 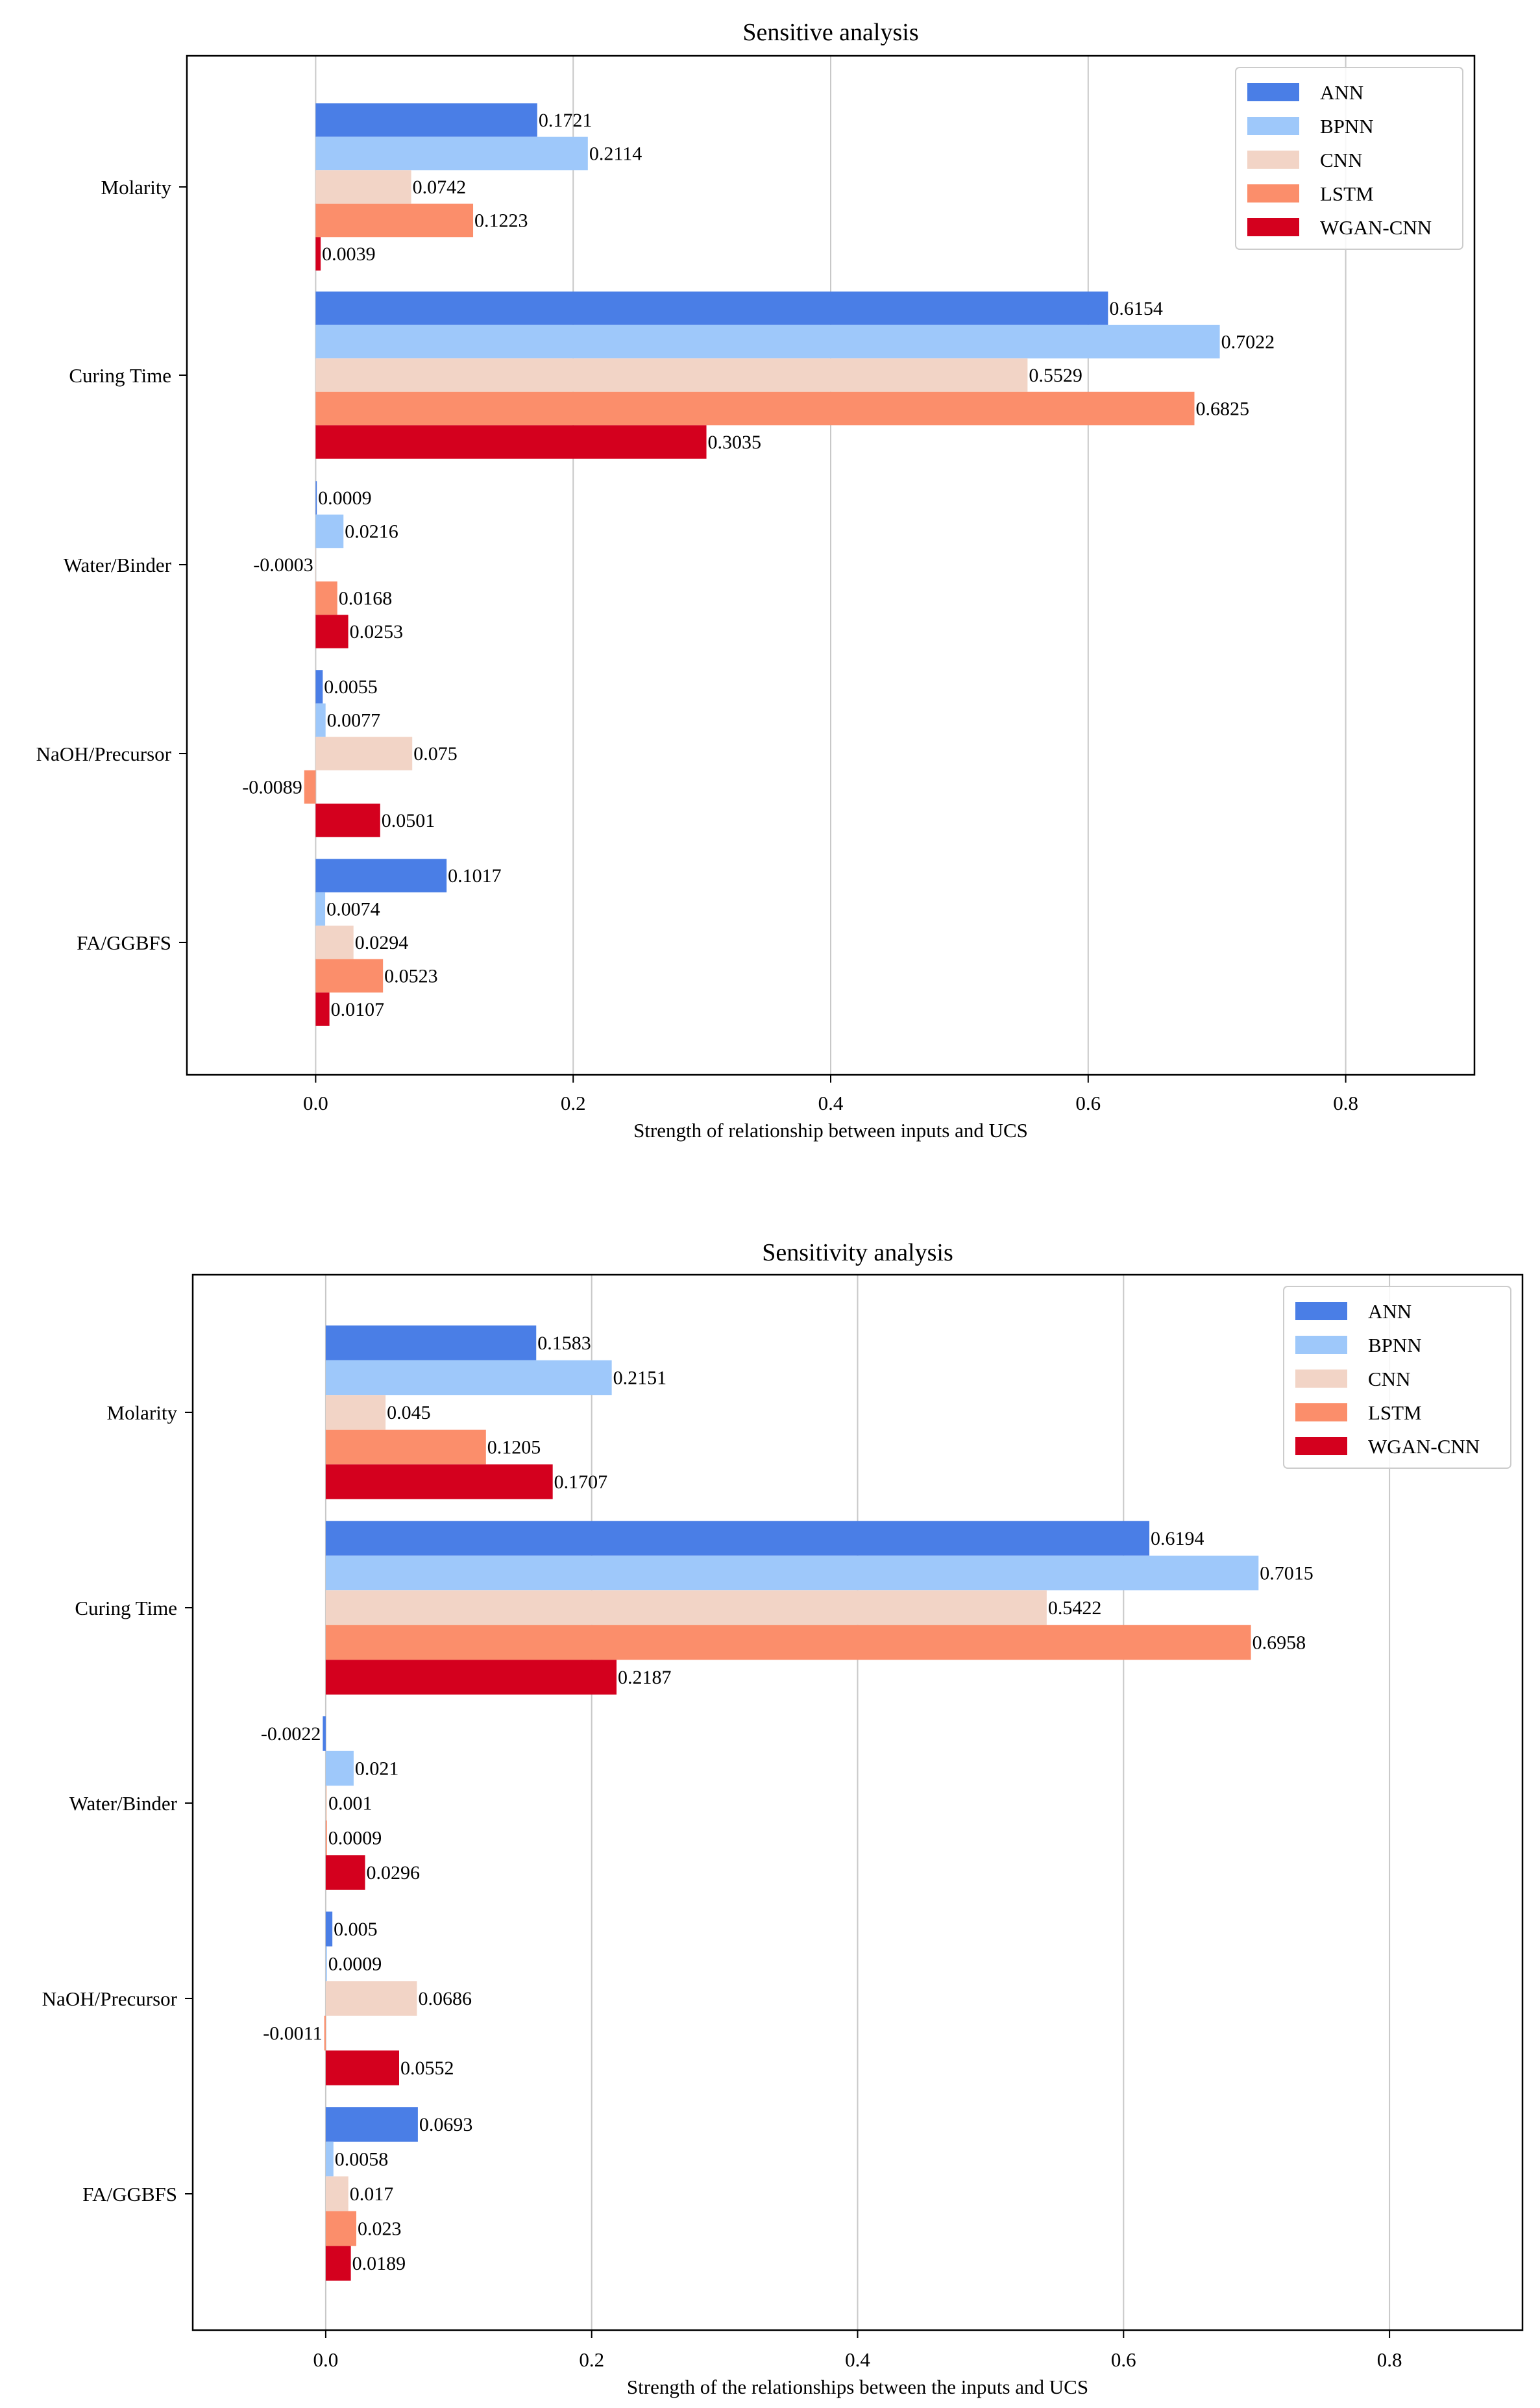 I want to click on data-label: 0.0523, so click(x=411, y=976).